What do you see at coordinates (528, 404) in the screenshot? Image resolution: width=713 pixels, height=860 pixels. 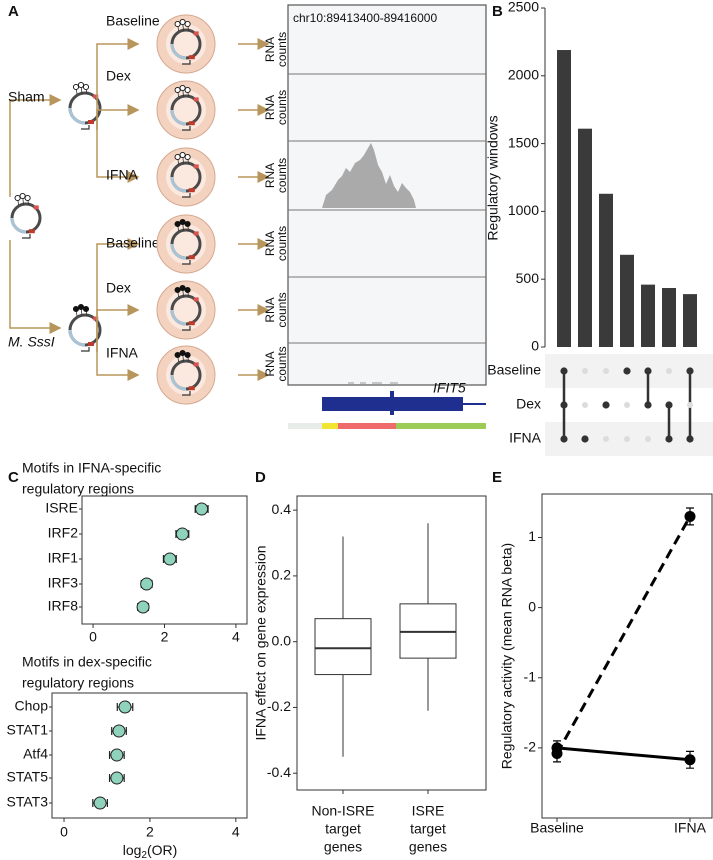 I see `set-label: Dex` at bounding box center [528, 404].